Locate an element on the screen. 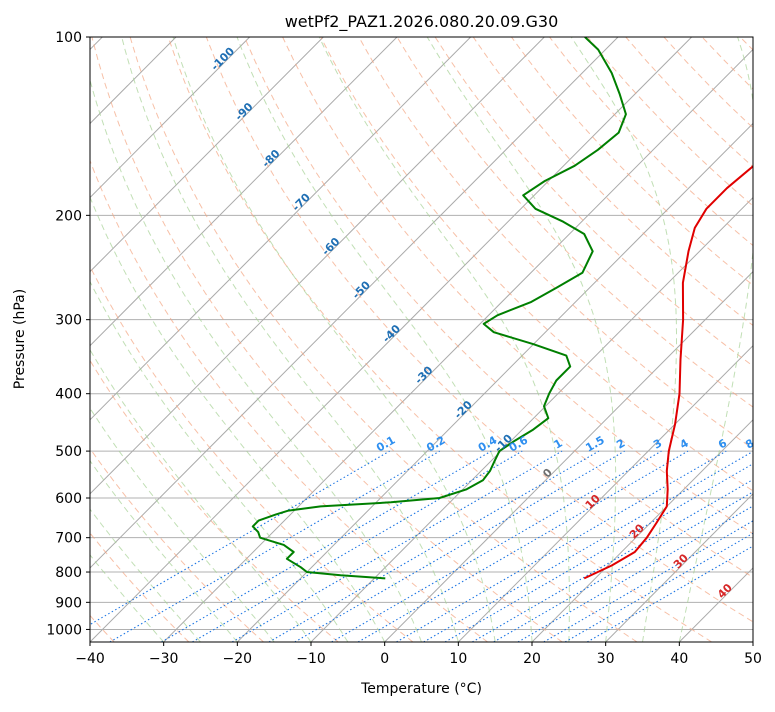 Image resolution: width=775 pixels, height=712 pixels. x-tick-label: 30 is located at coordinates (606, 659).